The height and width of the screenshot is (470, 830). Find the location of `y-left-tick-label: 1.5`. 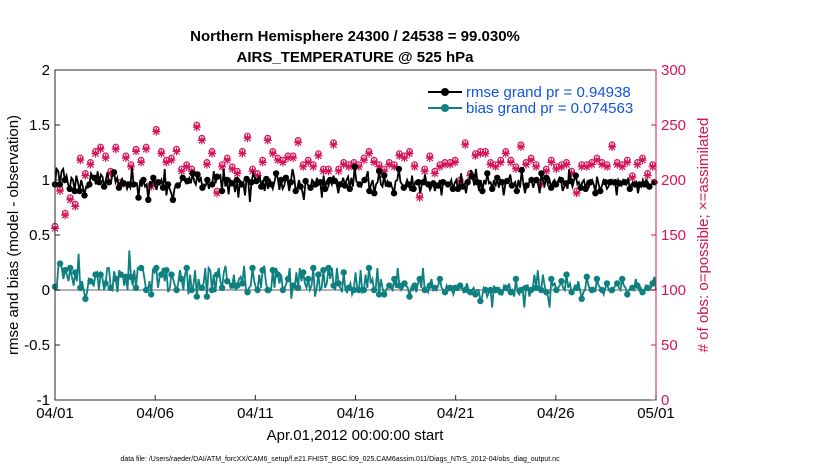

y-left-tick-label: 1.5 is located at coordinates (39, 125).